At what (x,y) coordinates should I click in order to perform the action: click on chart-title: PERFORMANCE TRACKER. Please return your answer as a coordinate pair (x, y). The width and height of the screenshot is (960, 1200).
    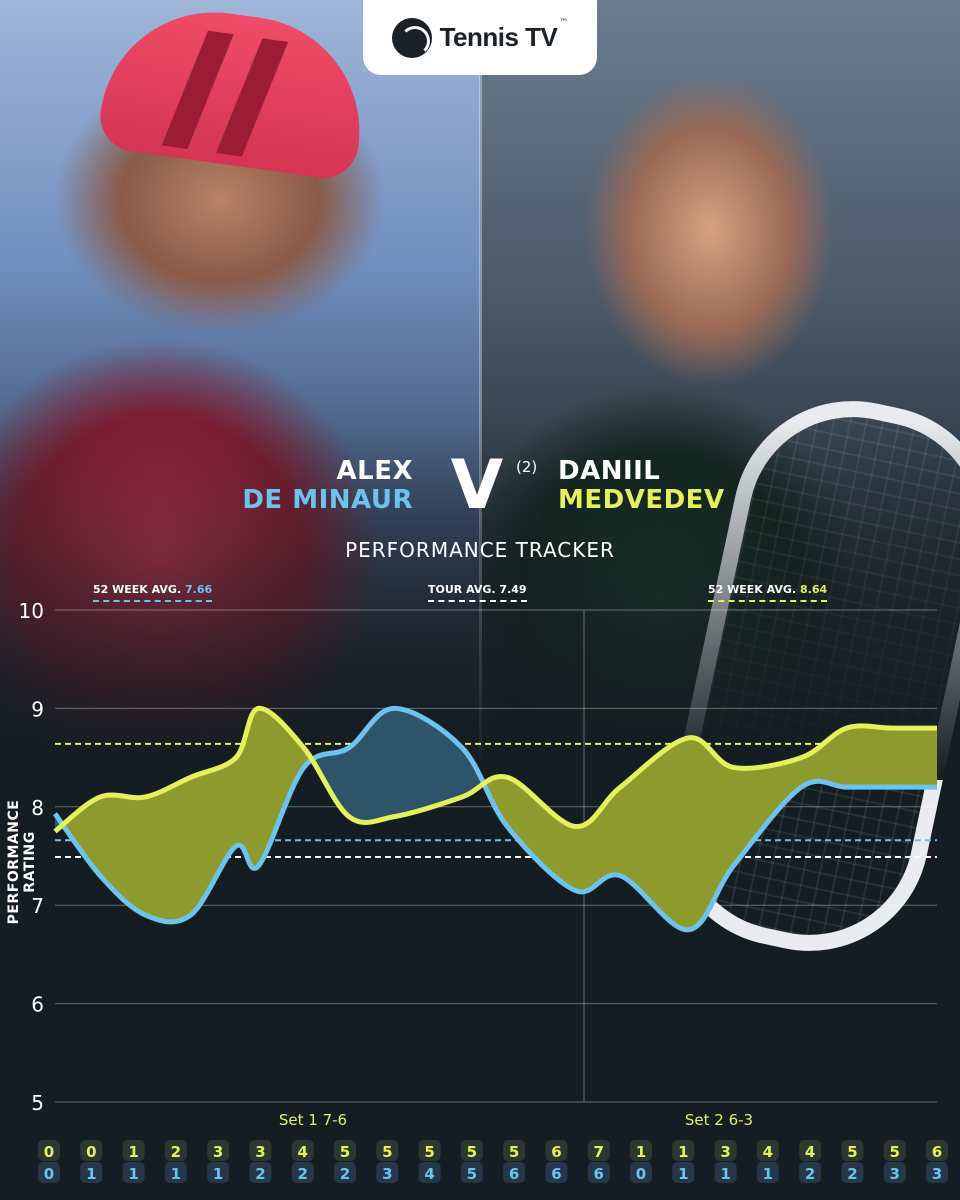
    Looking at the image, I should click on (480, 550).